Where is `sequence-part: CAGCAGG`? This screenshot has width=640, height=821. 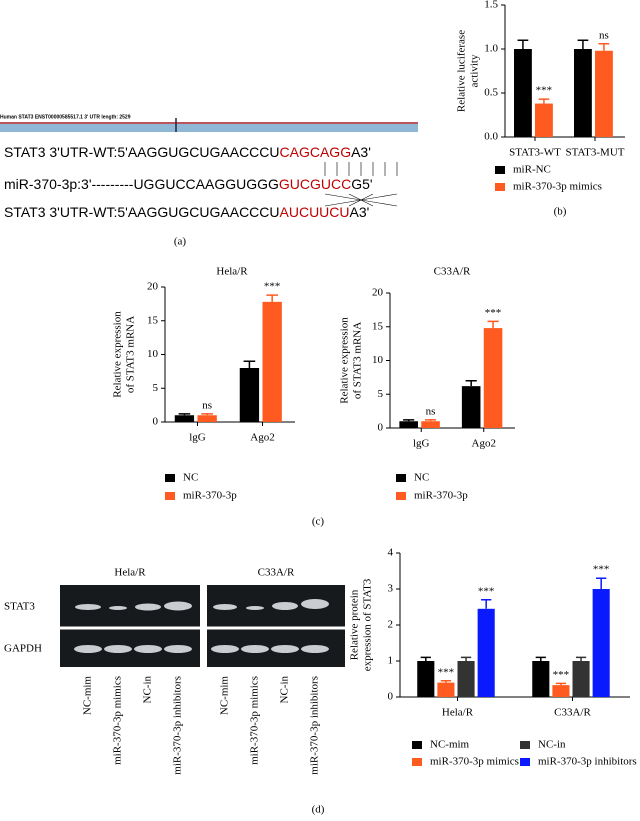 sequence-part: CAGCAGG is located at coordinates (316, 152).